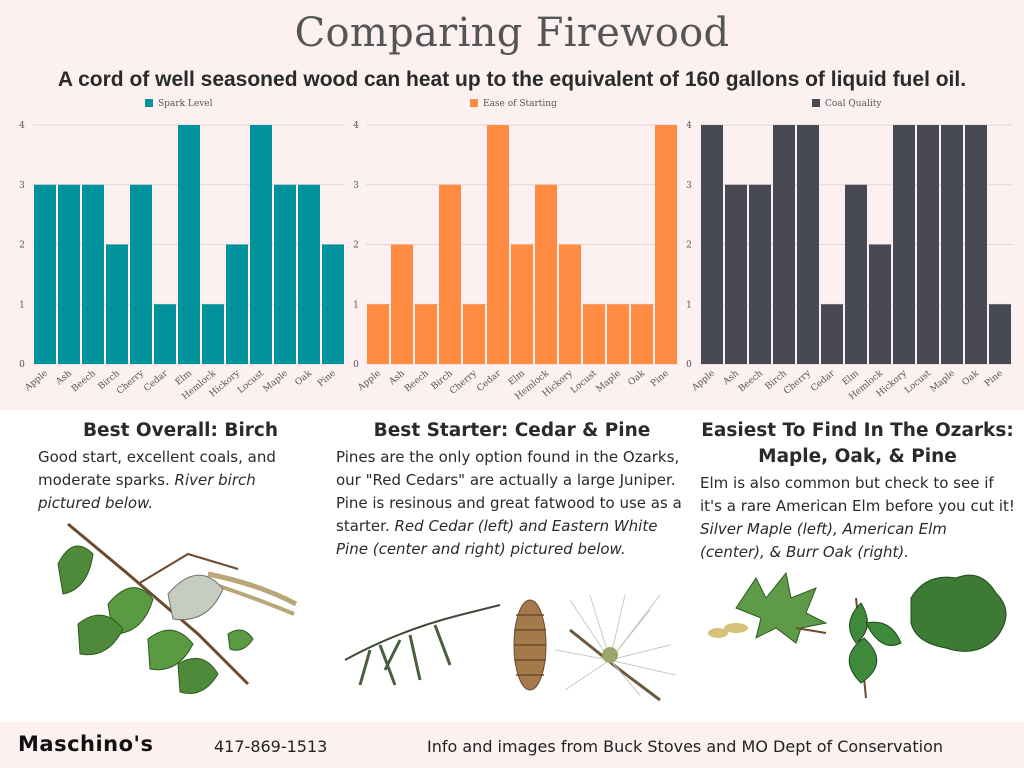  What do you see at coordinates (180, 430) in the screenshot?
I see `best-overall-heading: Best Overall: Birch` at bounding box center [180, 430].